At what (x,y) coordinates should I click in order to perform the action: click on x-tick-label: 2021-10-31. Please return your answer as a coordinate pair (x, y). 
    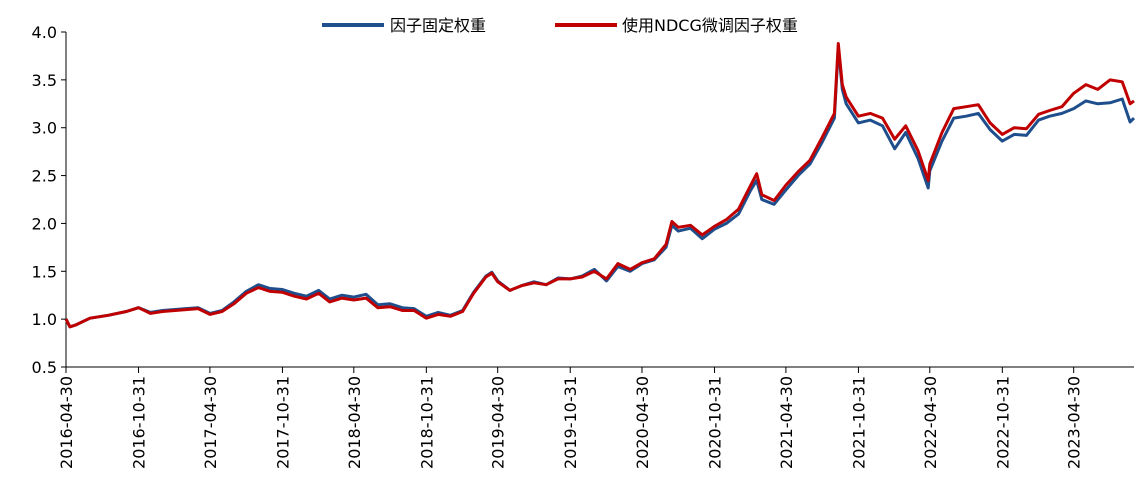
    Looking at the image, I should click on (858, 422).